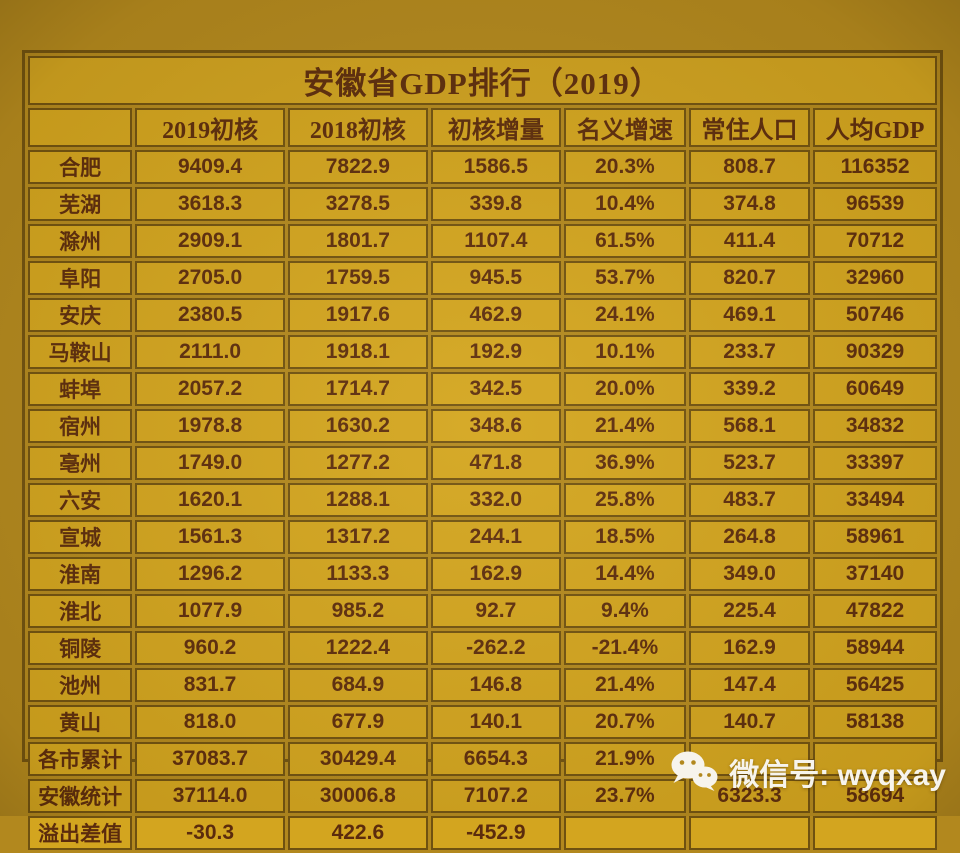  I want to click on table-cell: 2057.2, so click(210, 389).